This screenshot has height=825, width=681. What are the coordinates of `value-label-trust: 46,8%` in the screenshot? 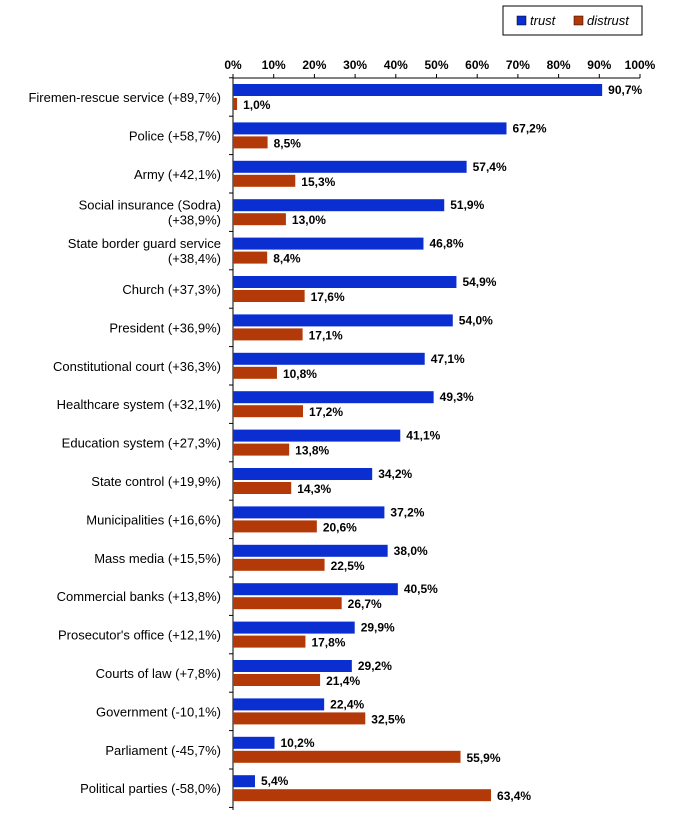 It's located at (446, 244).